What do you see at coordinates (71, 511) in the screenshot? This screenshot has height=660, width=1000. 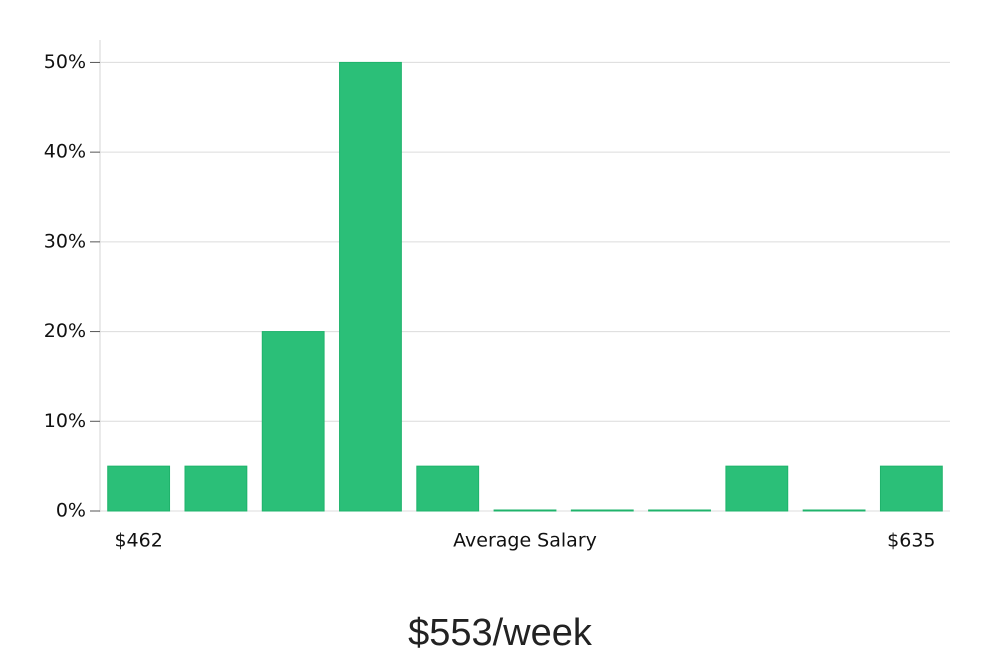 I see `y-tick-label: 0%` at bounding box center [71, 511].